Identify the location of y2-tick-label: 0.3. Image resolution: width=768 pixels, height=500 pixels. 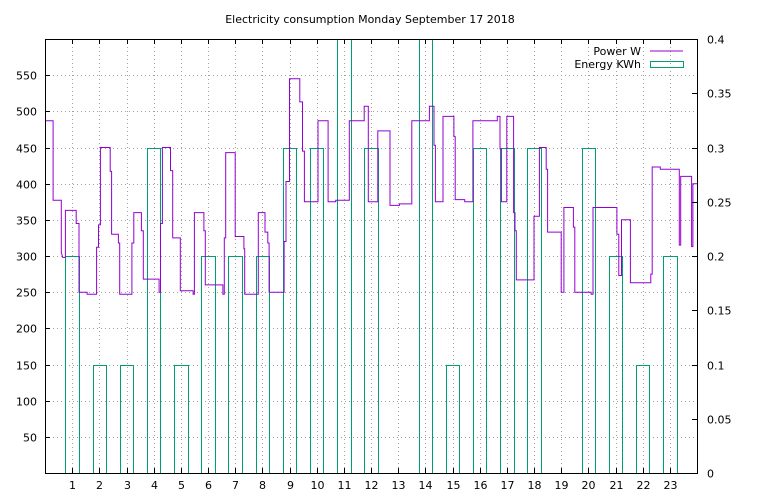
(716, 149).